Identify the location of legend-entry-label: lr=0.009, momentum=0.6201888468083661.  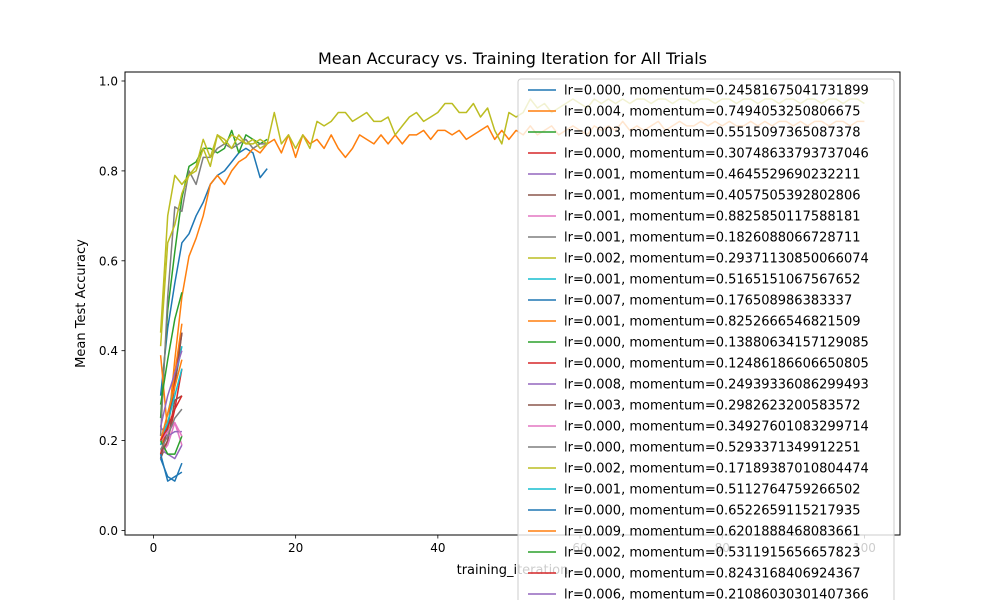
(712, 532).